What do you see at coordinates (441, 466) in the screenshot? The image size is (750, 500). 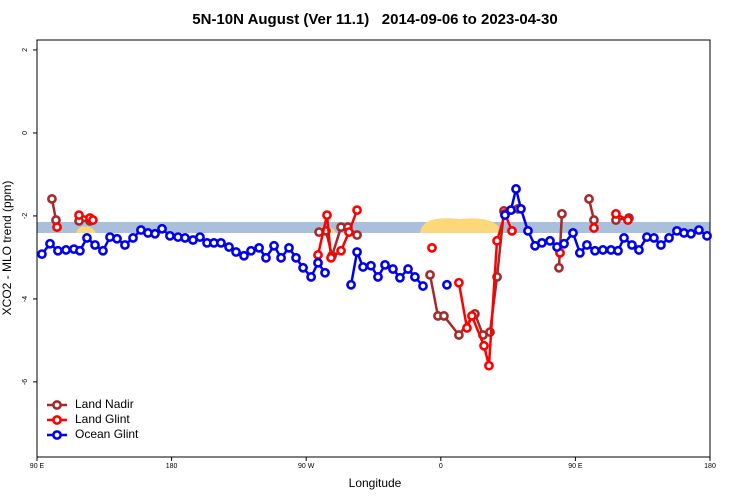 I see `x-tick-label: 0` at bounding box center [441, 466].